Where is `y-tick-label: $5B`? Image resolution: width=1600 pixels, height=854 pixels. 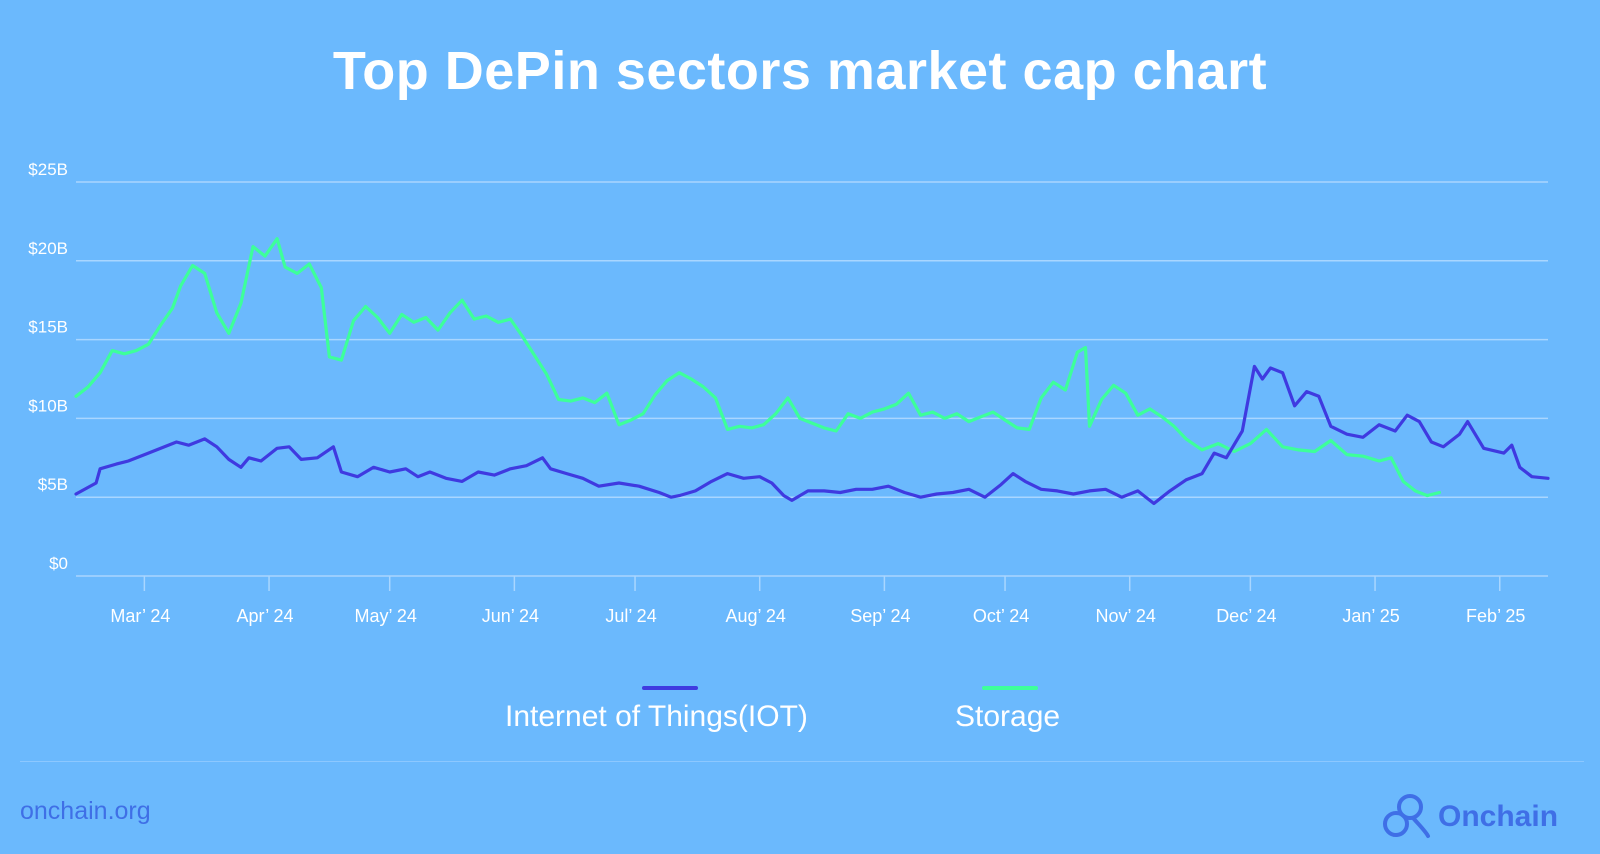 y-tick-label: $5B is located at coordinates (53, 484).